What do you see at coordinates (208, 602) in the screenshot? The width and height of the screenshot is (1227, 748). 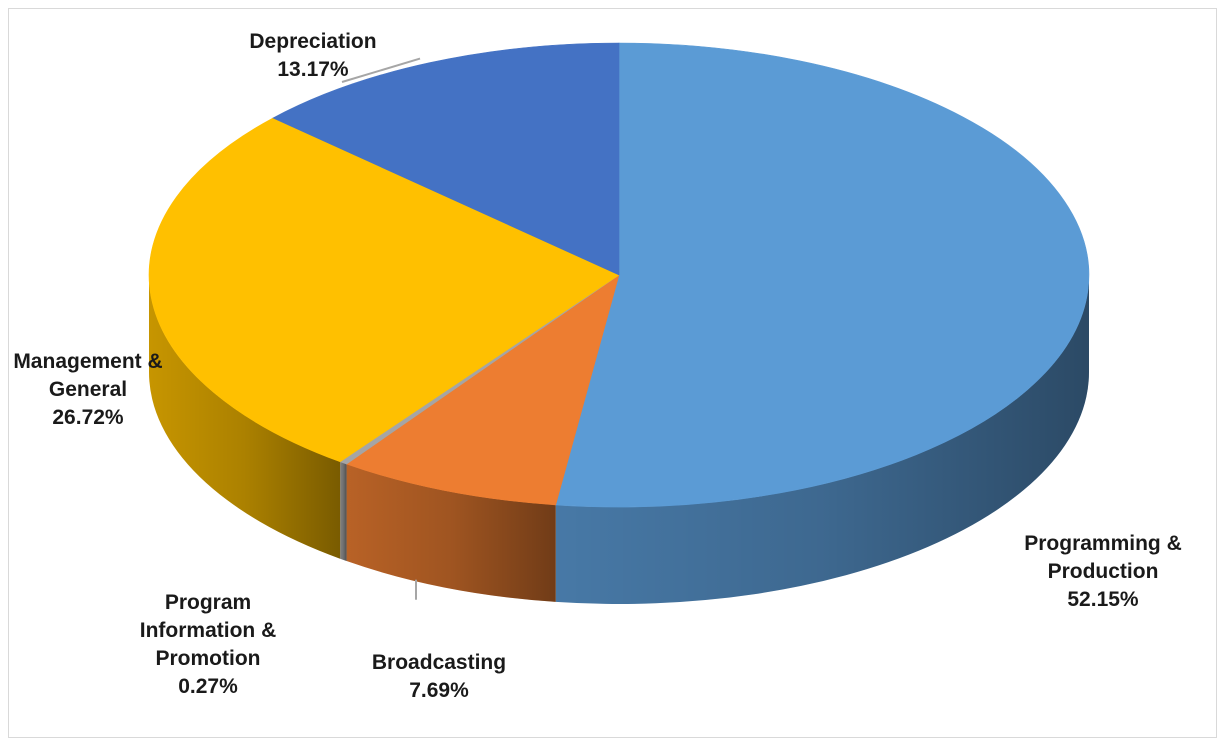 I see `slice-name-label-2: Program` at bounding box center [208, 602].